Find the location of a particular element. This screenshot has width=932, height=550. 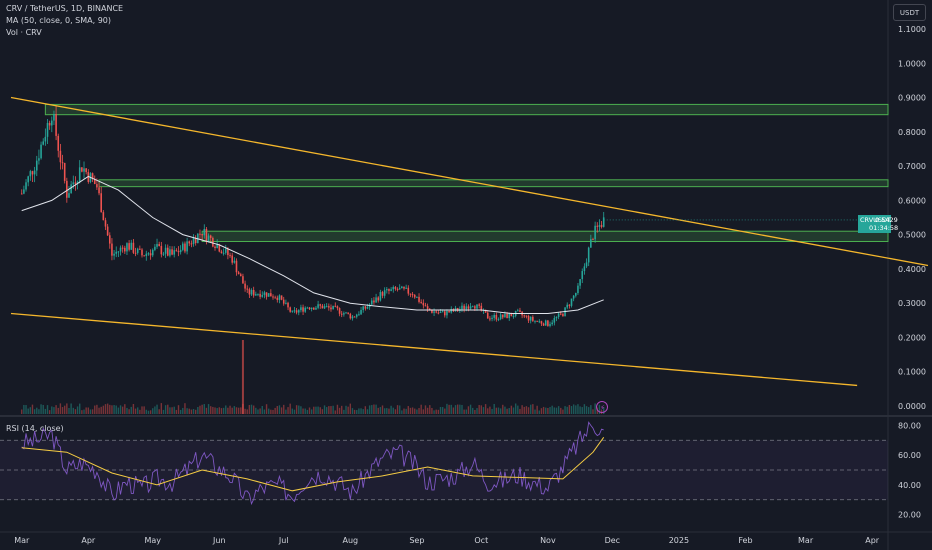

currency-button: USDT is located at coordinates (909, 12).